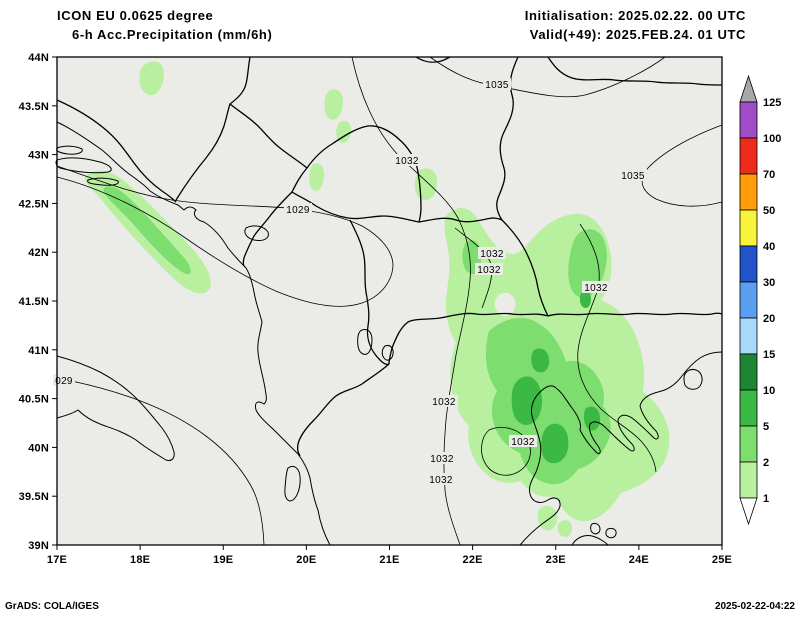 Image resolution: width=800 pixels, height=618 pixels. I want to click on y-axis-label: 43N, so click(38, 156).